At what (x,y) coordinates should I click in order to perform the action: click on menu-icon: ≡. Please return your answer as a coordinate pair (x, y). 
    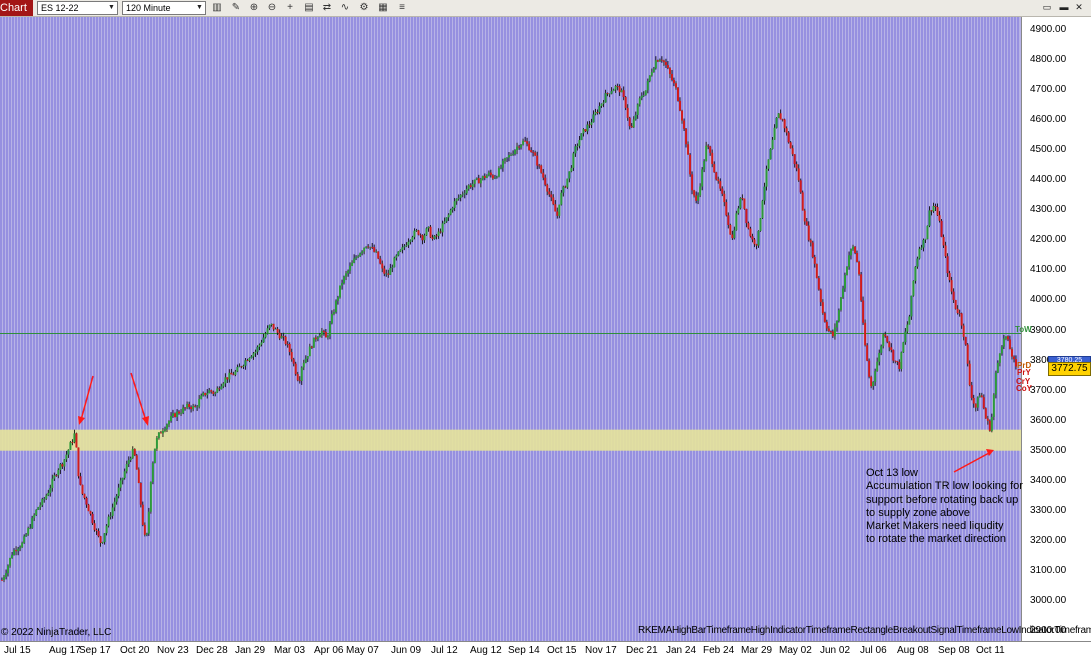
    Looking at the image, I should click on (402, 7).